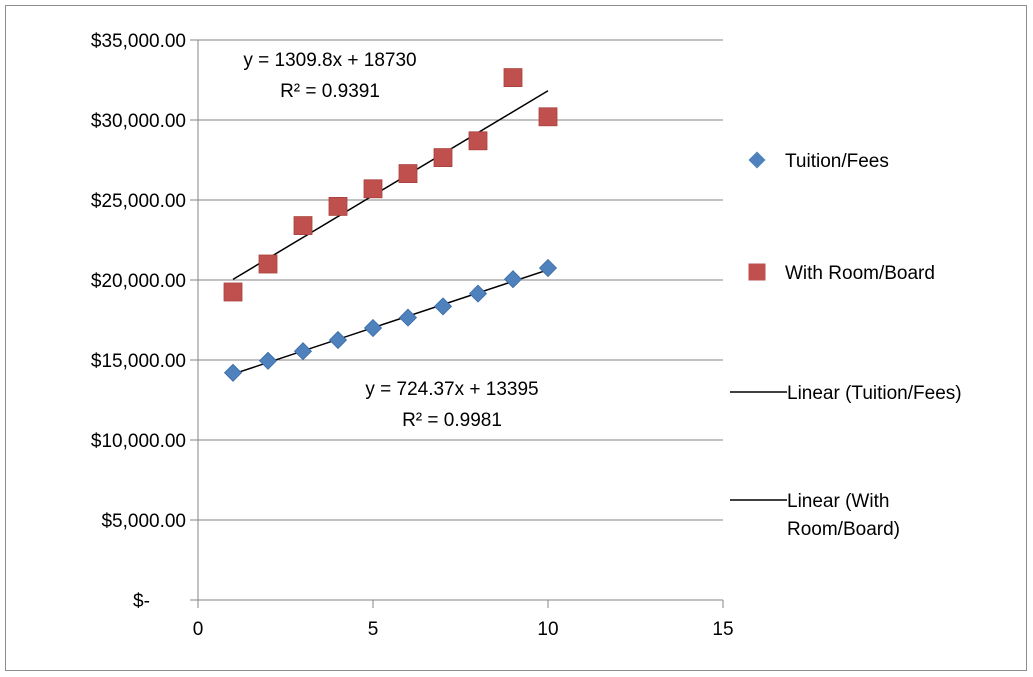 The image size is (1033, 677). I want to click on y-tick-label: $-, so click(141, 601).